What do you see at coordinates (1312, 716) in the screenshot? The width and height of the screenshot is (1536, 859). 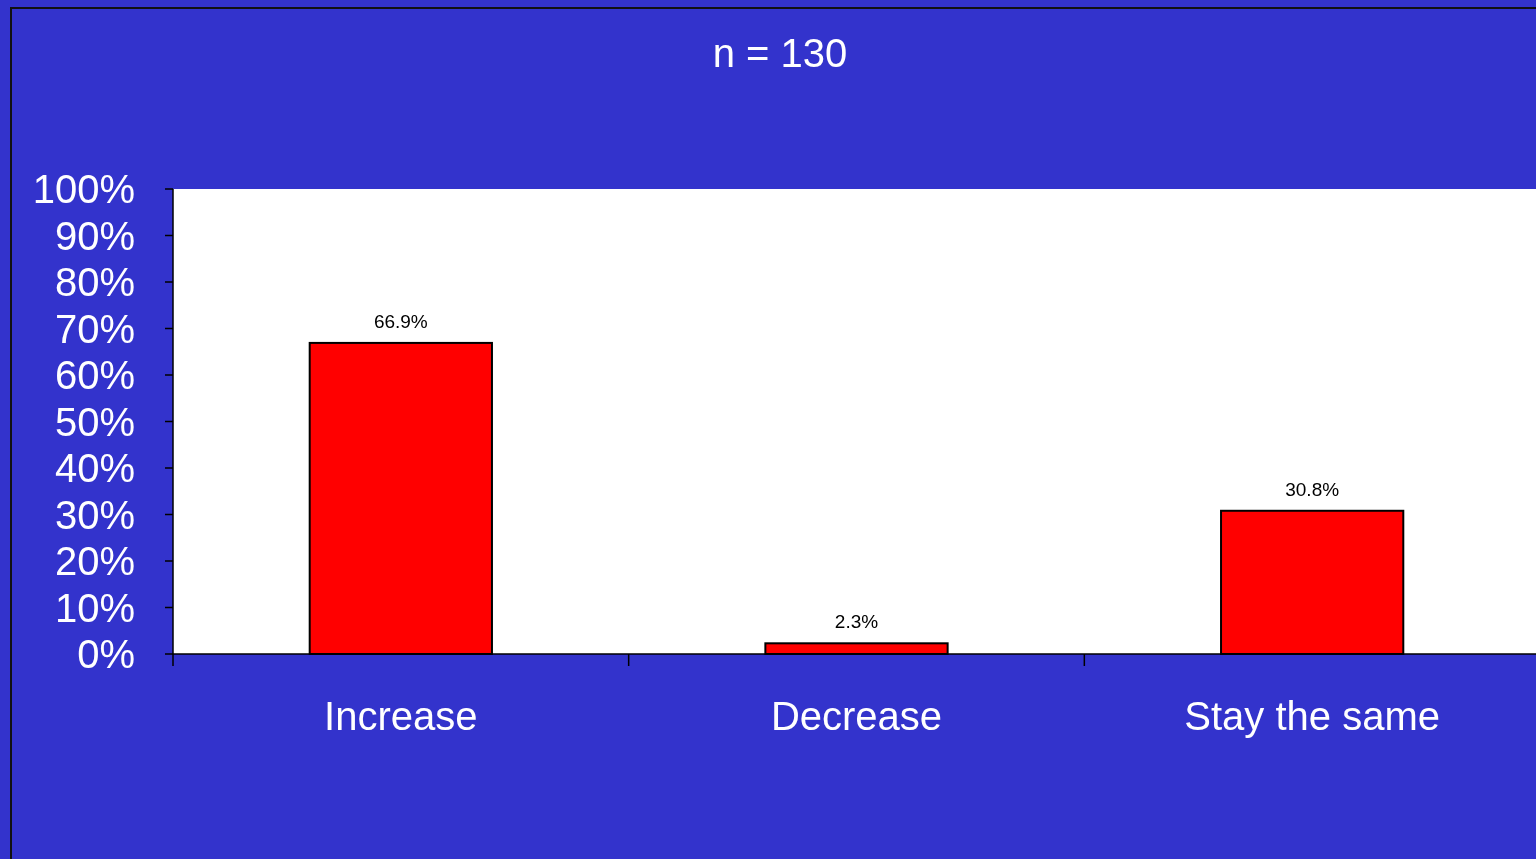 I see `x-tick-label: Stay the same` at bounding box center [1312, 716].